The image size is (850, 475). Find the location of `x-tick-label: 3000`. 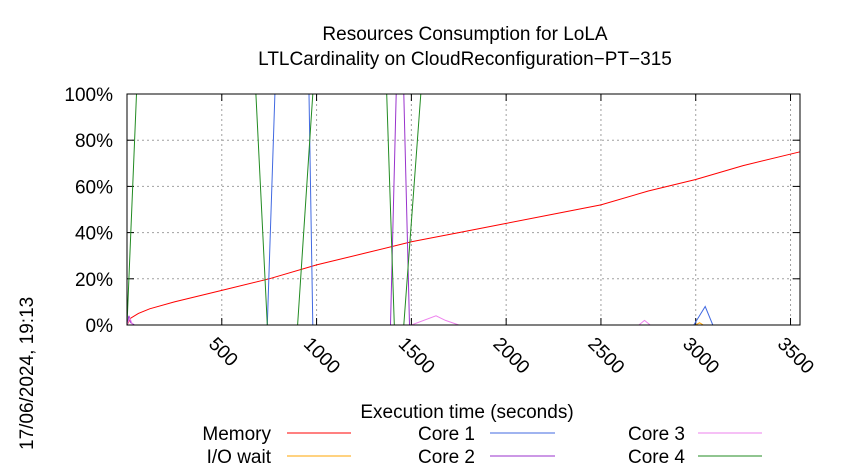

x-tick-label: 3000 is located at coordinates (700, 356).